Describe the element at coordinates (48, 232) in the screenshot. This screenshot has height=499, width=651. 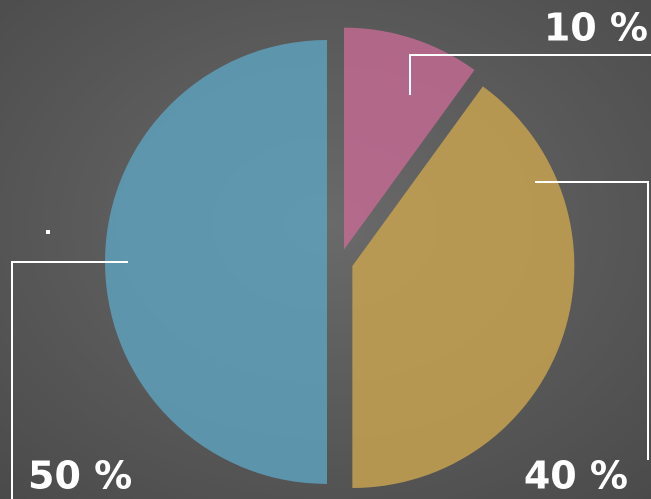
I see `chalk-dot` at that location.